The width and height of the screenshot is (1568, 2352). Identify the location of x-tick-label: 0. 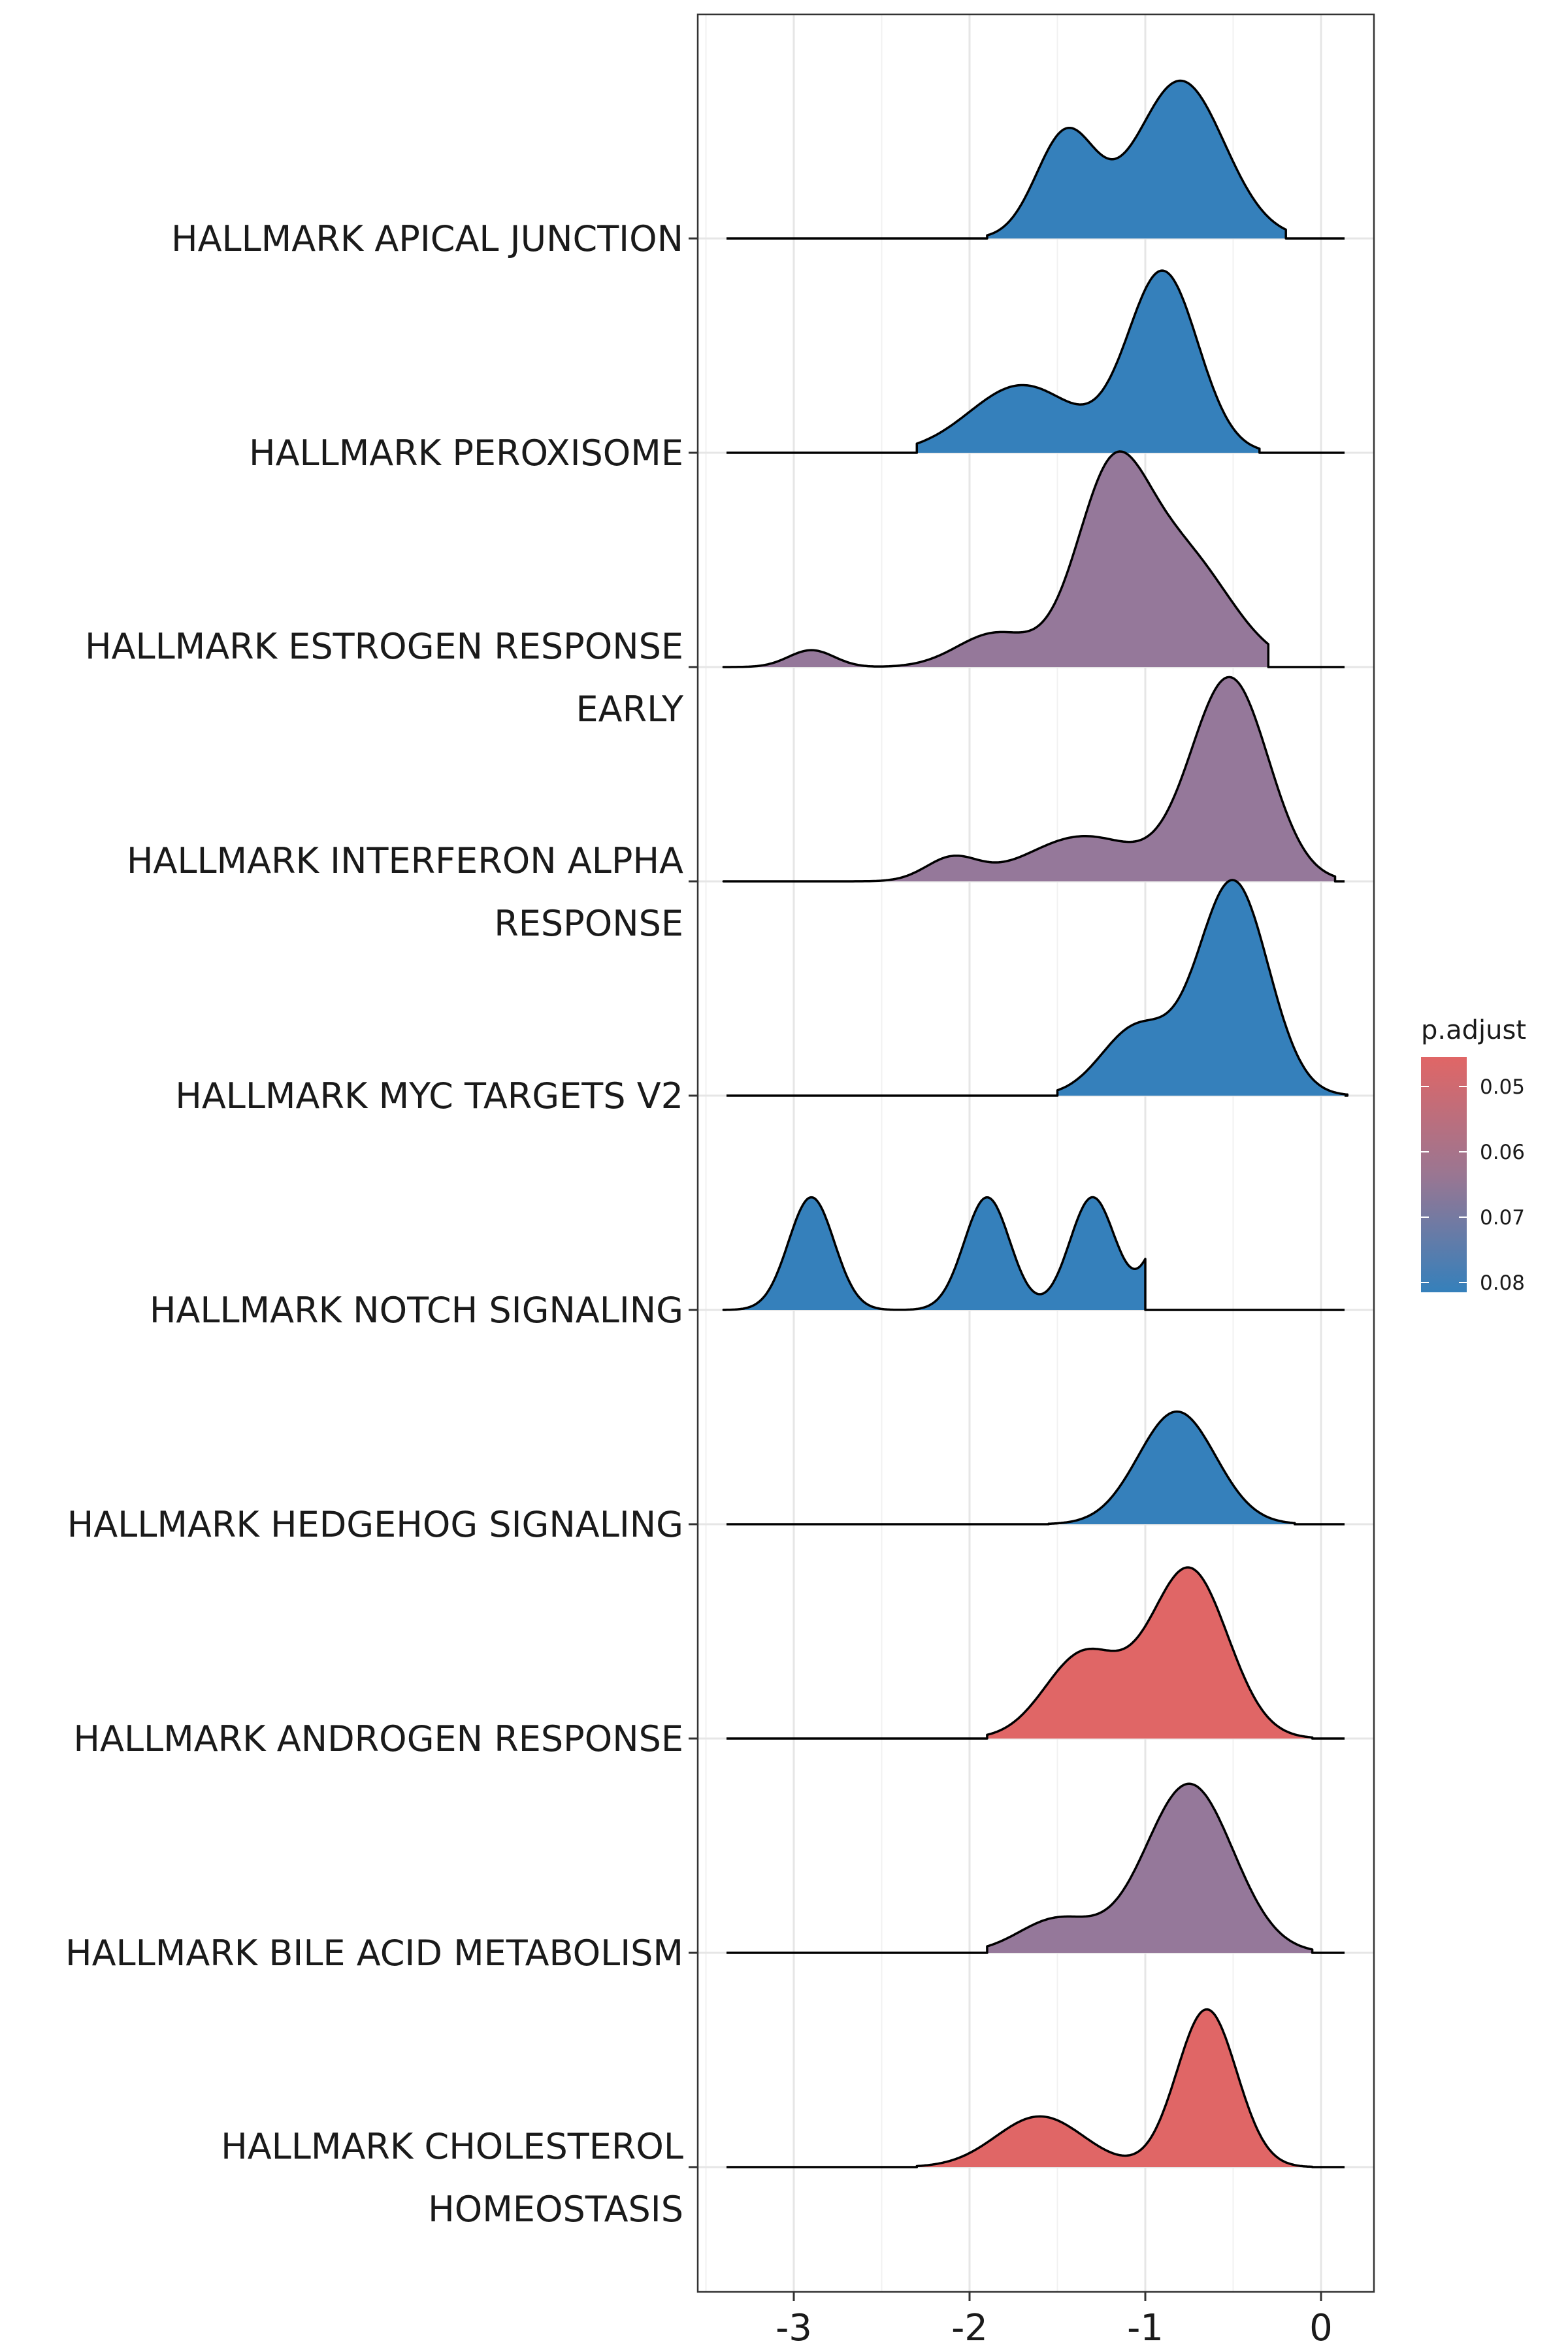
(1321, 2328).